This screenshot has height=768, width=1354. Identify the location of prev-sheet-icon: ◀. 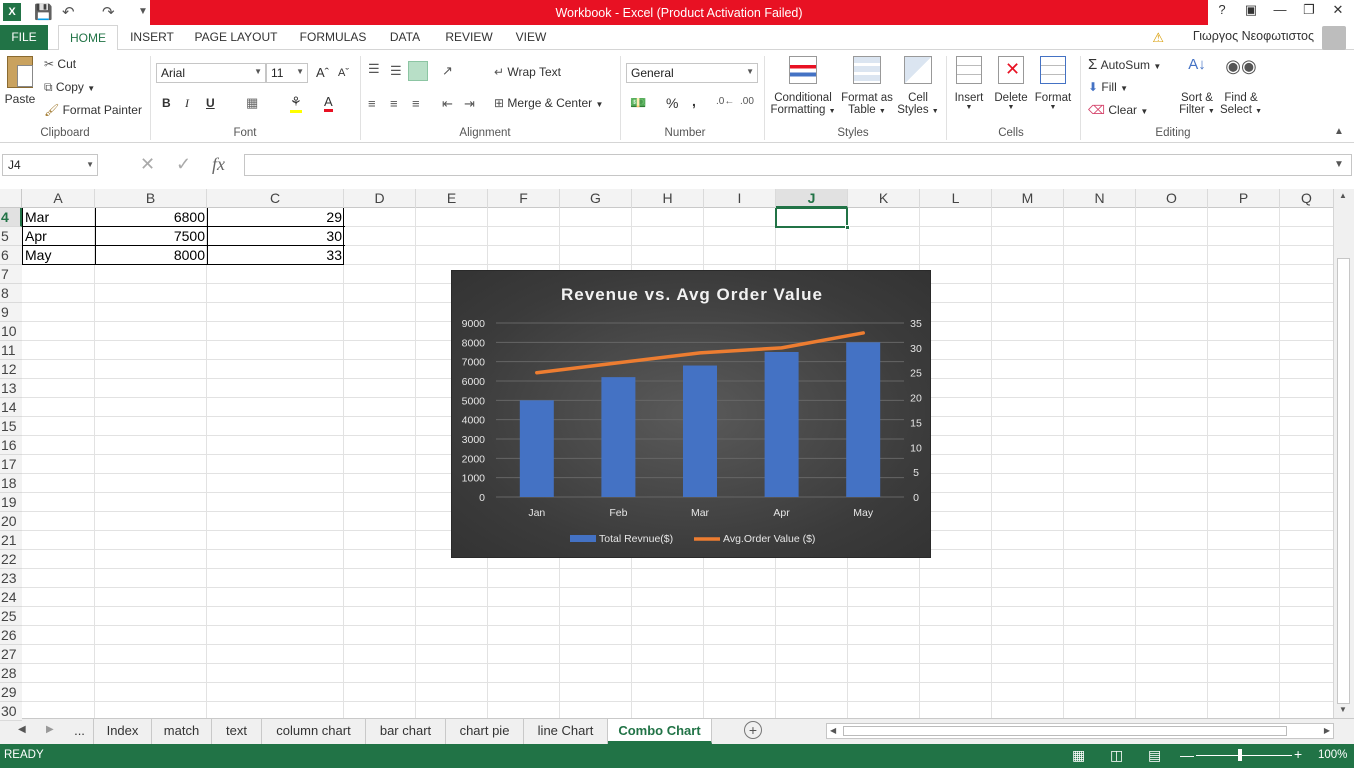
(22, 729).